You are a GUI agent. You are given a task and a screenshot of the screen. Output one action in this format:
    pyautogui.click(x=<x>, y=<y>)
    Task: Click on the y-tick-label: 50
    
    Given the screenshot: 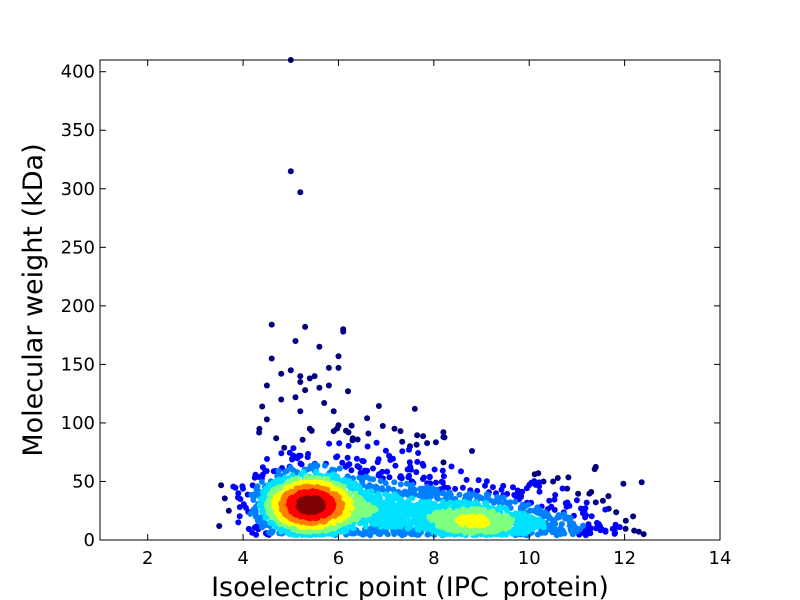 What is the action you would take?
    pyautogui.click(x=83, y=481)
    